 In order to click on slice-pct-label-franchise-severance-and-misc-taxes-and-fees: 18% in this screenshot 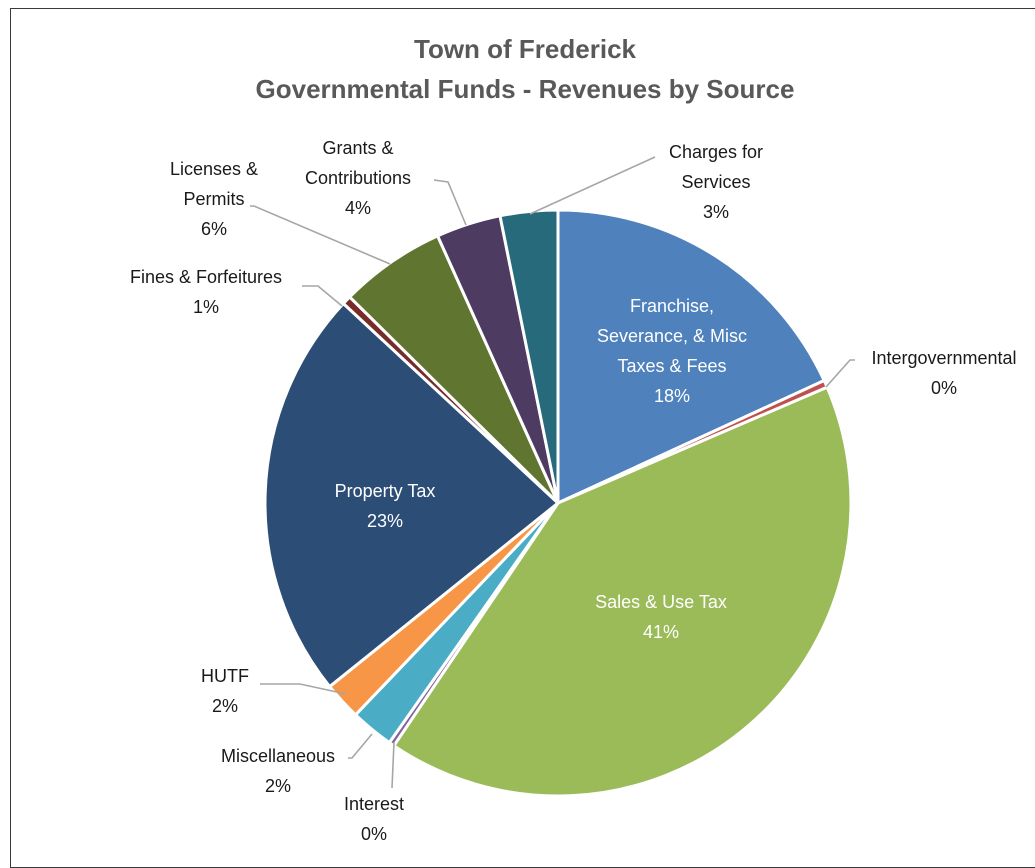, I will do `click(672, 396)`.